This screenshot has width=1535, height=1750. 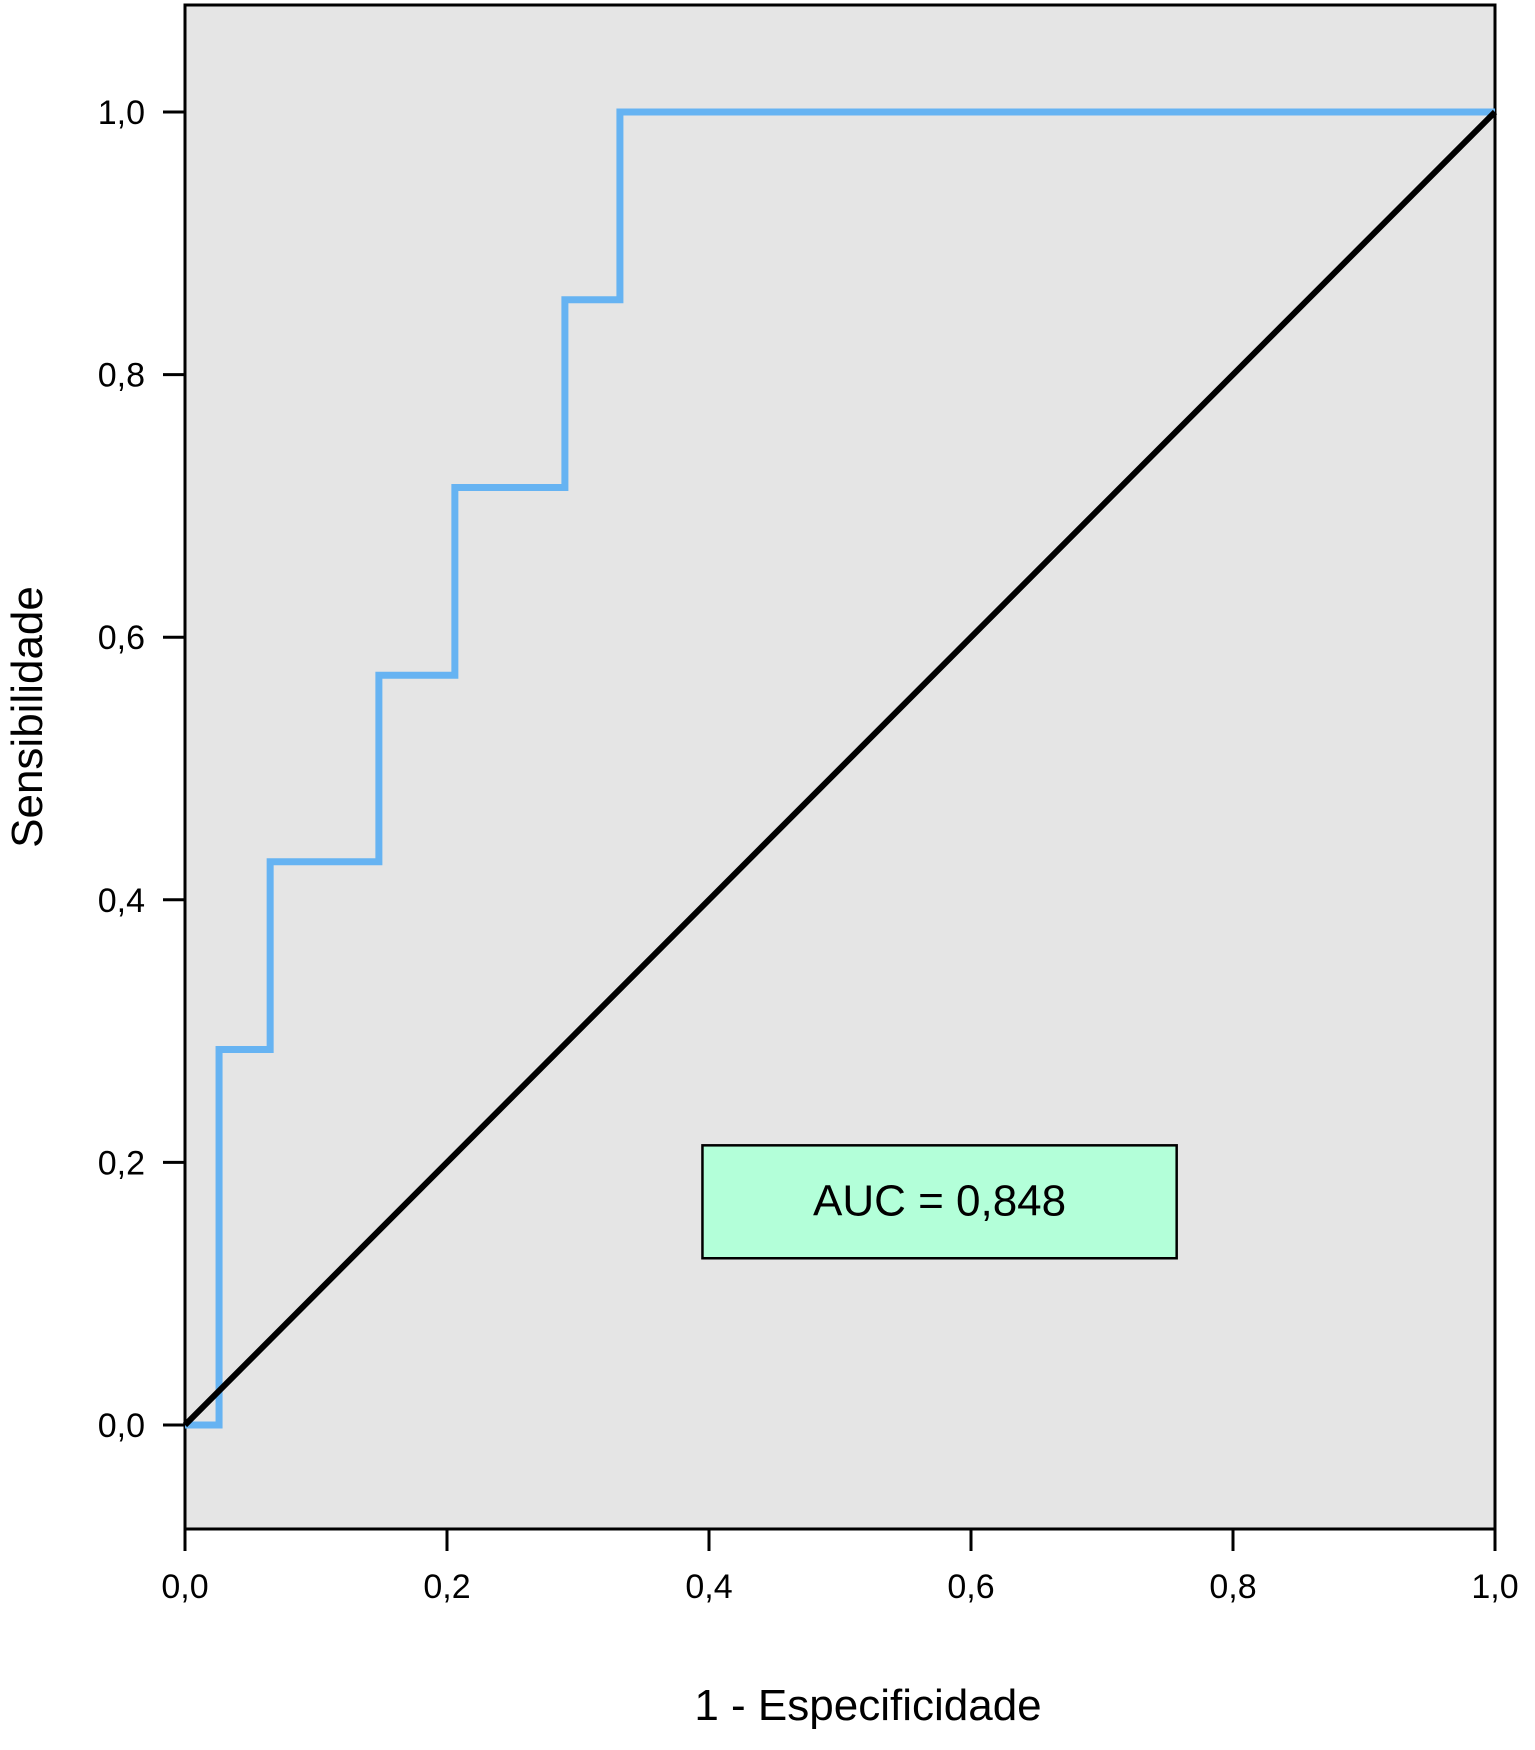 What do you see at coordinates (184, 1587) in the screenshot?
I see `x-tick-label: 0,0` at bounding box center [184, 1587].